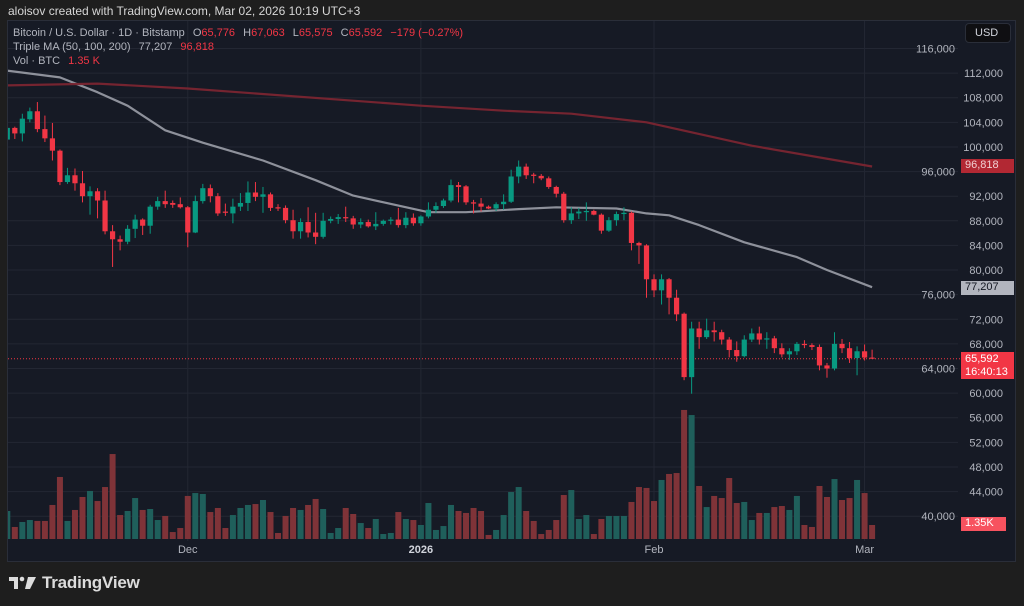 The image size is (1024, 606). I want to click on symbol-description: Bitcoin / U.S. Dollar · 1D · Bitstamp, so click(99, 33).